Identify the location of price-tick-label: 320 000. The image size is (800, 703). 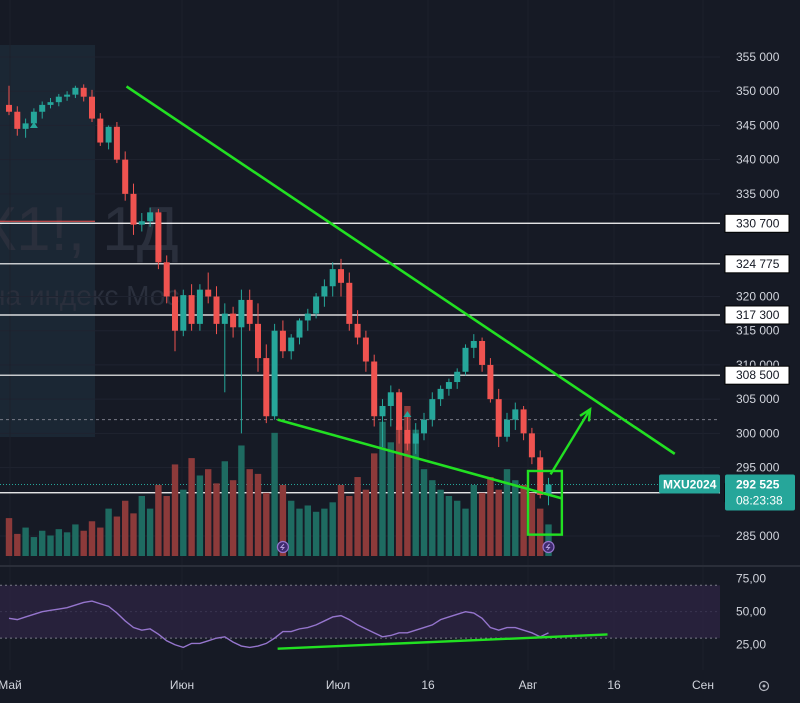
(758, 297).